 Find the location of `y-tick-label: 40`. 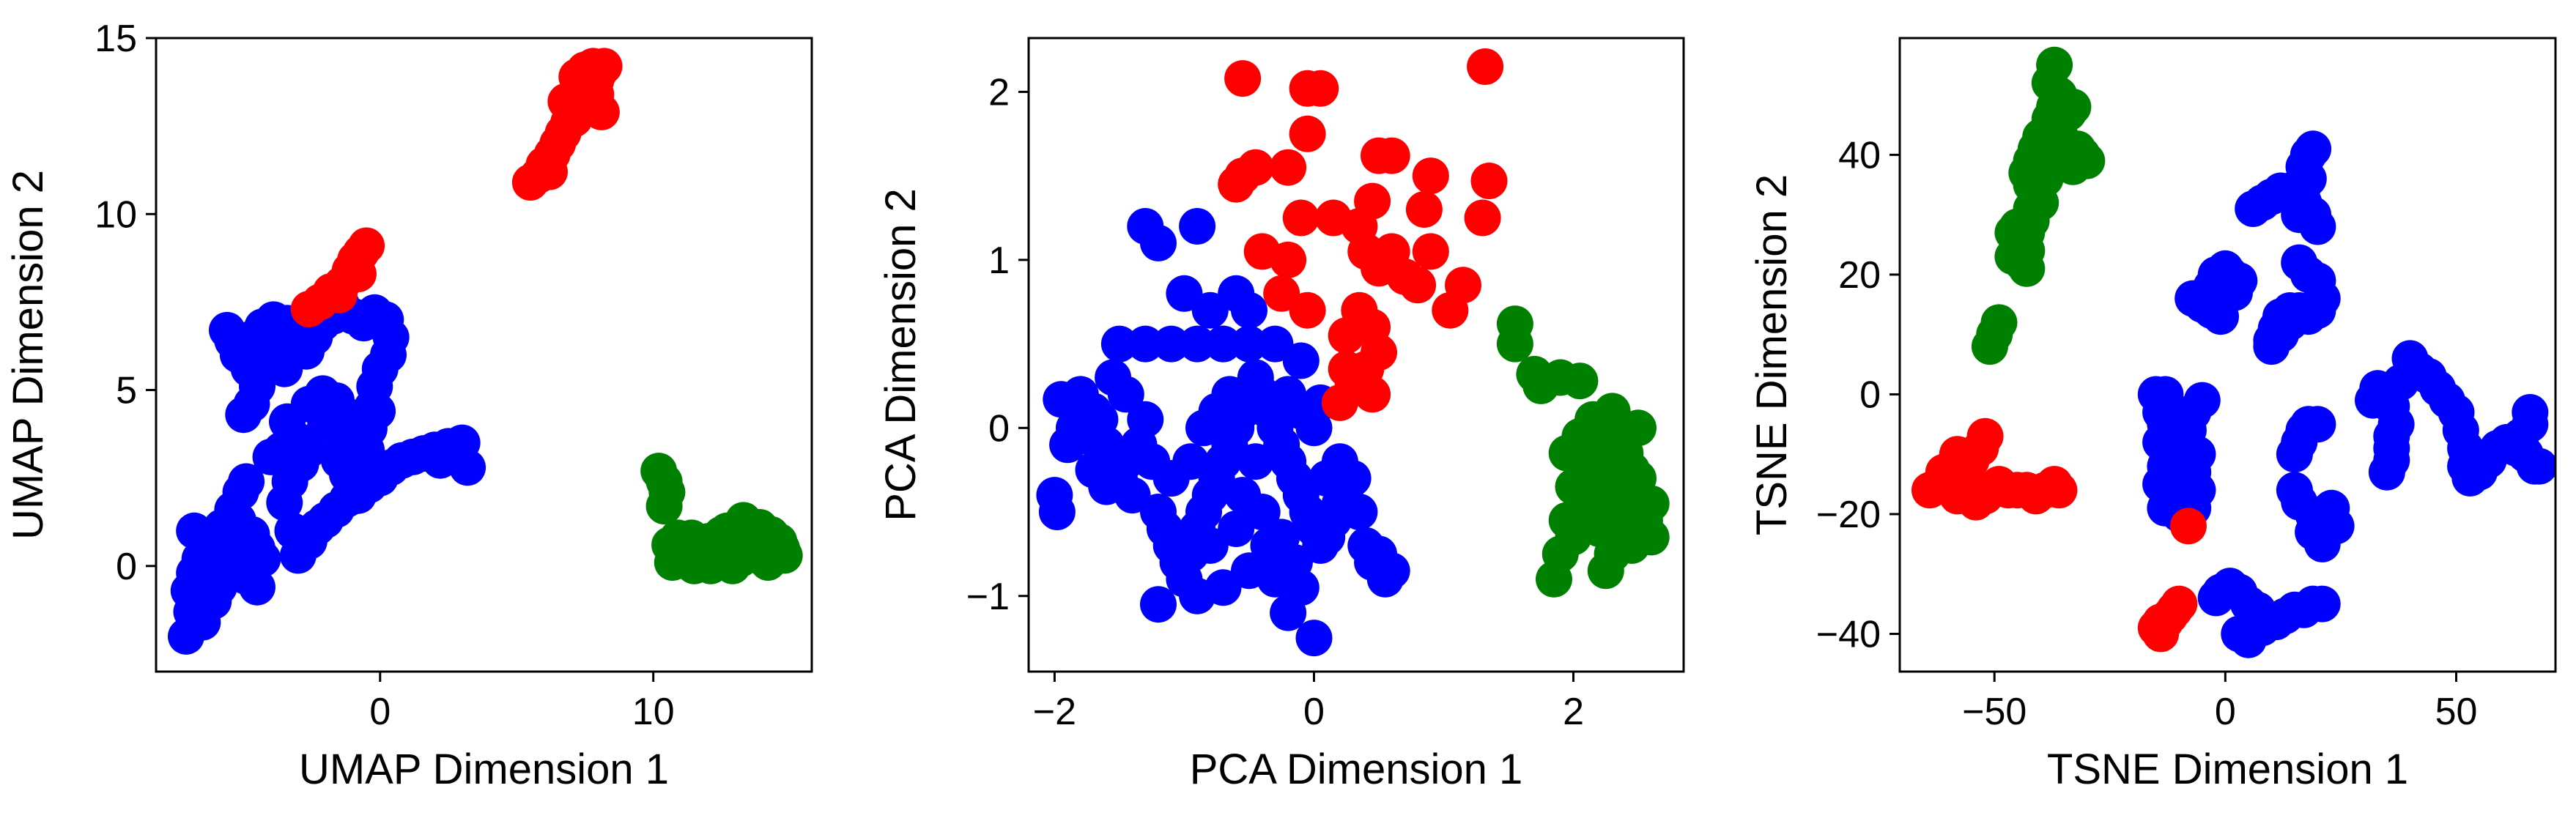

y-tick-label: 40 is located at coordinates (1859, 155).